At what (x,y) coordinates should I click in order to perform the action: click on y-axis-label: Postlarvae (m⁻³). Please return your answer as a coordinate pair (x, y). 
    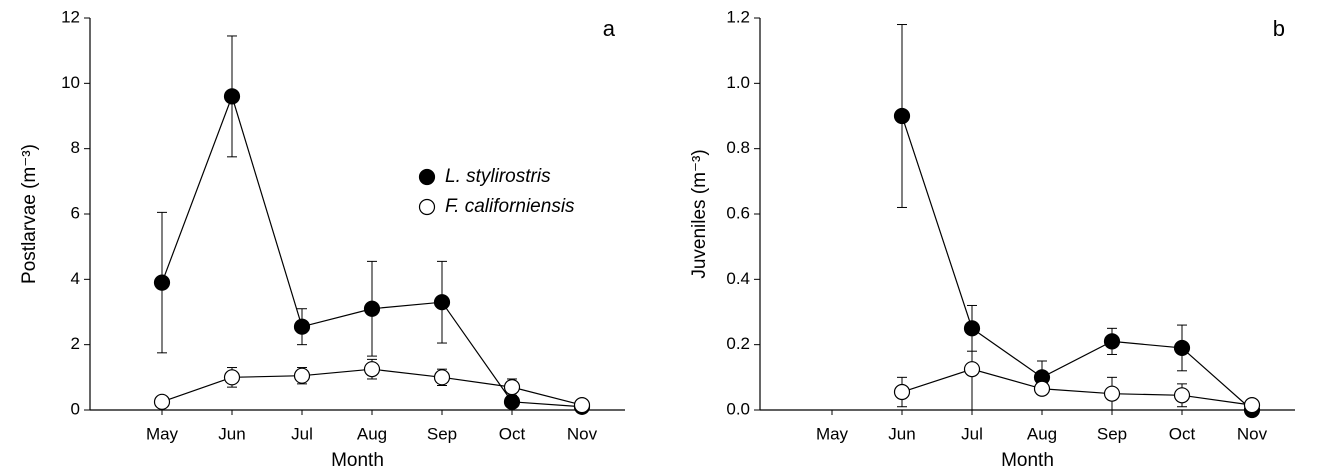
    Looking at the image, I should click on (29, 214).